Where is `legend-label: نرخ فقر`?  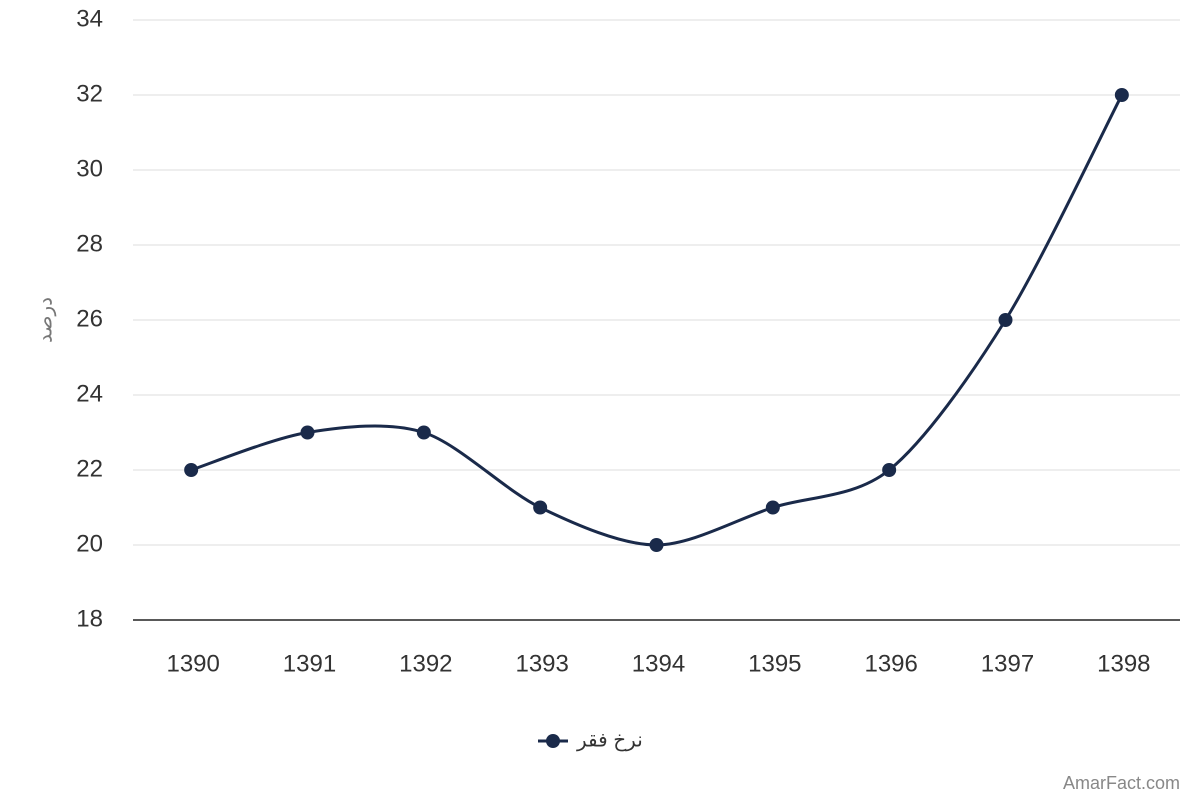 legend-label: نرخ فقر is located at coordinates (609, 740).